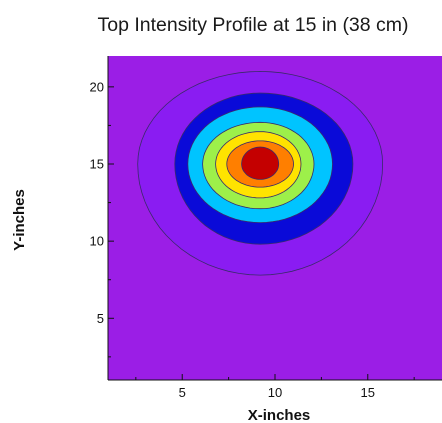 The width and height of the screenshot is (442, 423). Describe the element at coordinates (97, 86) in the screenshot. I see `y-tick-label: 20` at that location.